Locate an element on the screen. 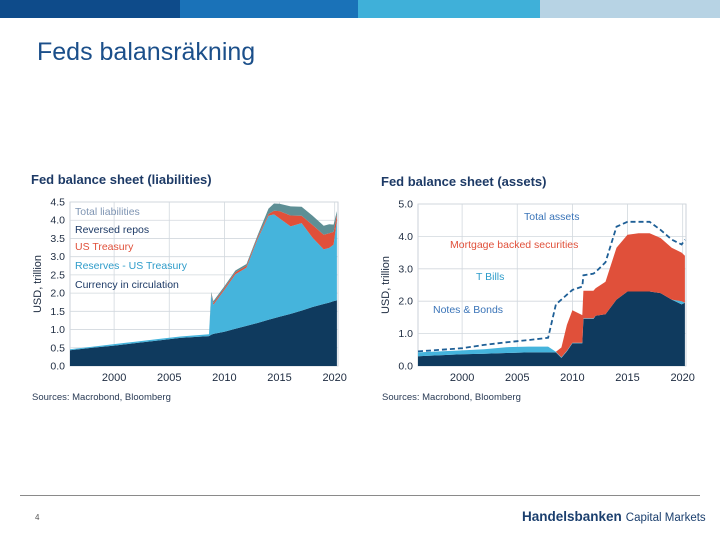 The width and height of the screenshot is (720, 540). legend-label: Total assets is located at coordinates (551, 217).